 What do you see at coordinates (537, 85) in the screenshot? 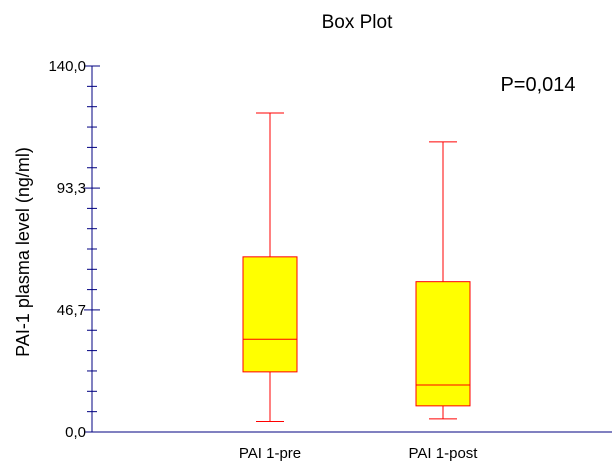
I see `p-value-annotation: P=0,014` at bounding box center [537, 85].